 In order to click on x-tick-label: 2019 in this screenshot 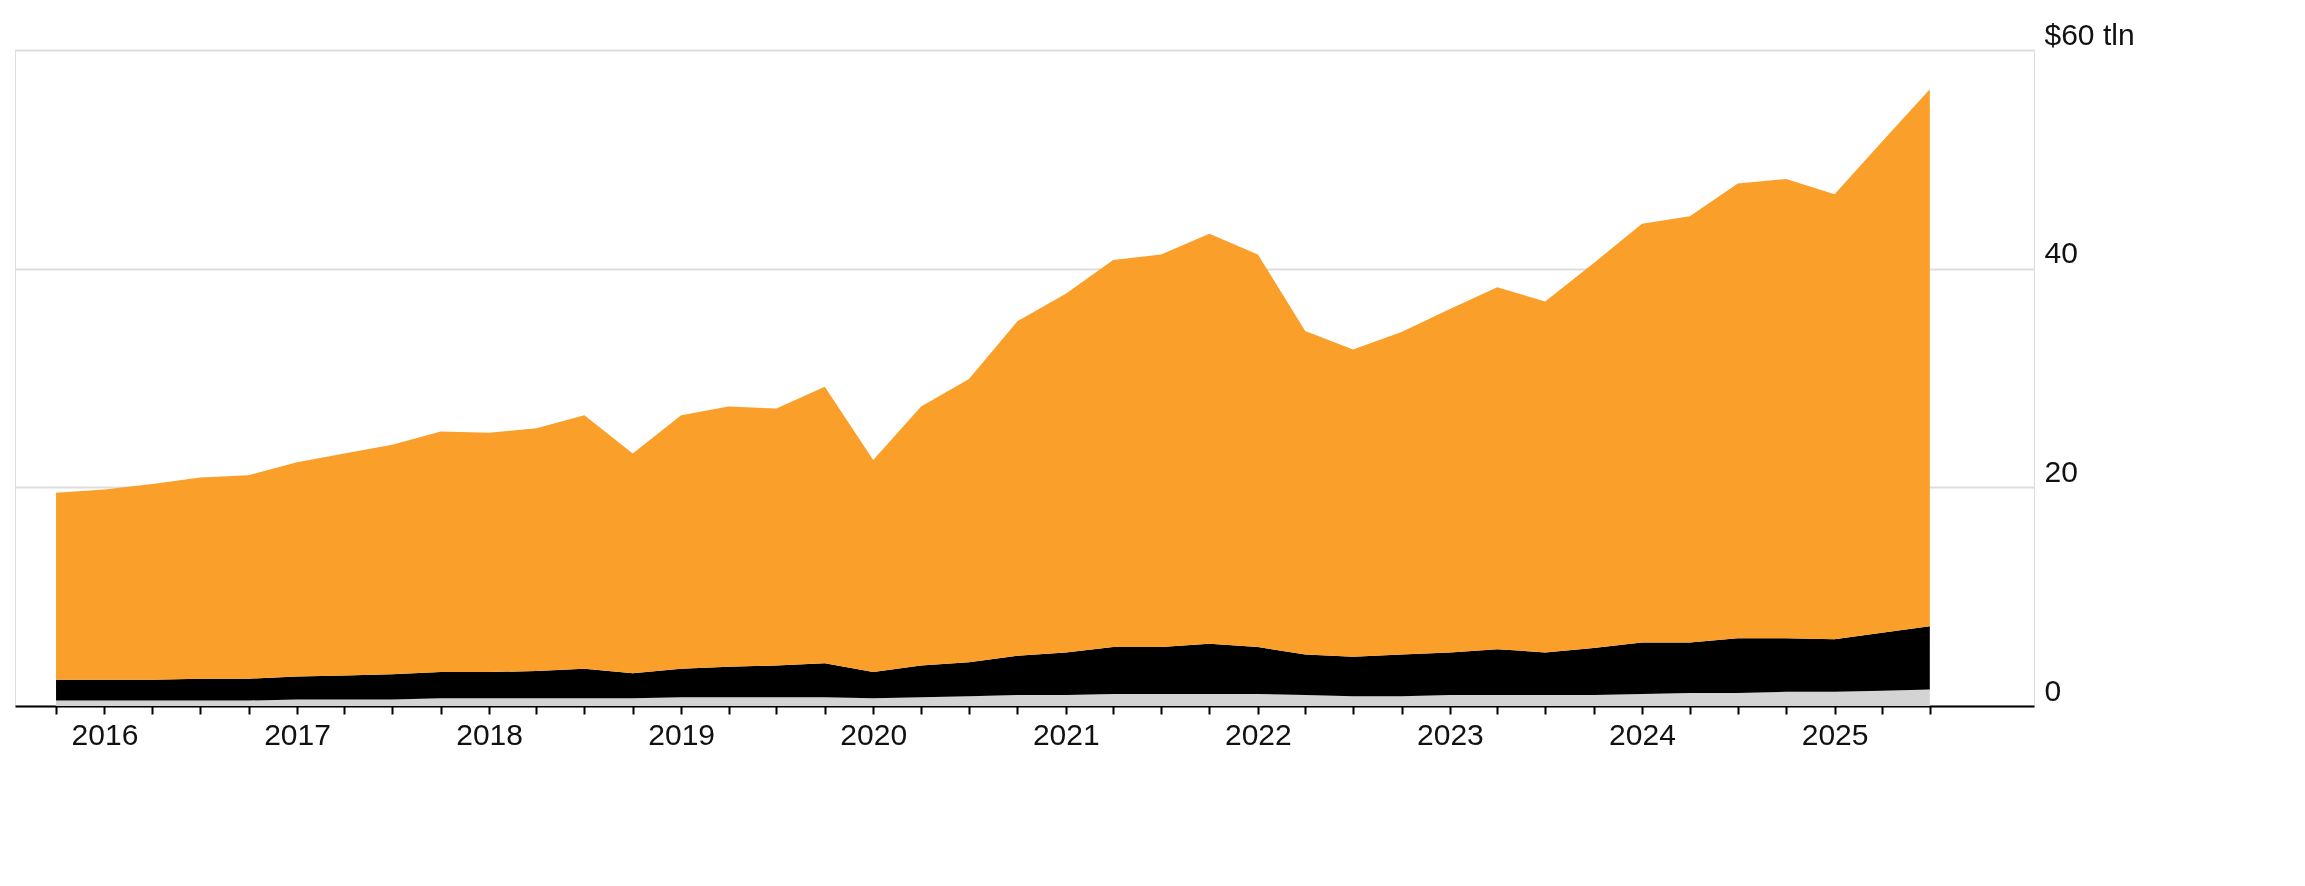, I will do `click(682, 734)`.